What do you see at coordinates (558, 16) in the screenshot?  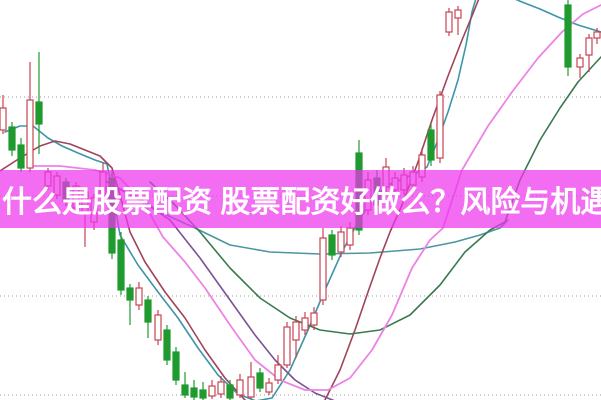 I see `ma-teal-toparc` at bounding box center [558, 16].